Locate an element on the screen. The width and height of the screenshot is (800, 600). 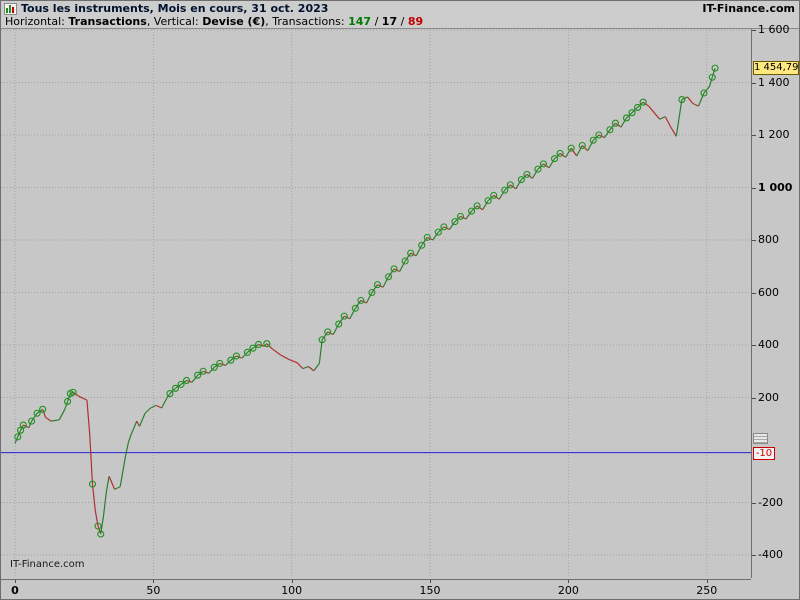
y-axis-label: 1 000 is located at coordinates (775, 187).